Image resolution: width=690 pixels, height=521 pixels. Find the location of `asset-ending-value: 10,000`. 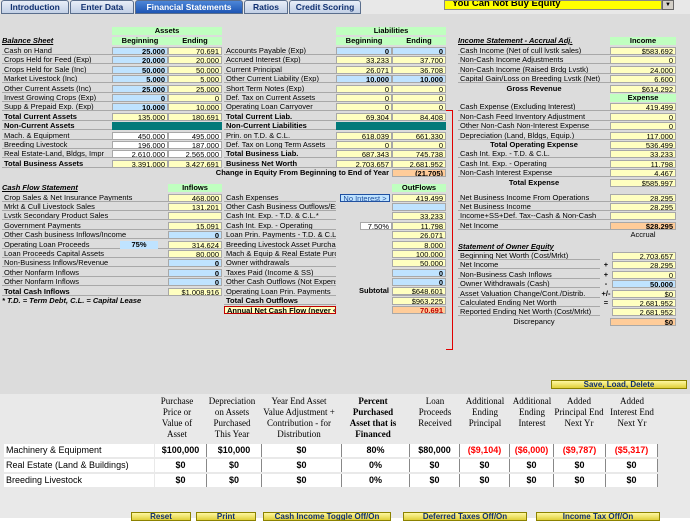

asset-ending-value: 10,000 is located at coordinates (195, 107).